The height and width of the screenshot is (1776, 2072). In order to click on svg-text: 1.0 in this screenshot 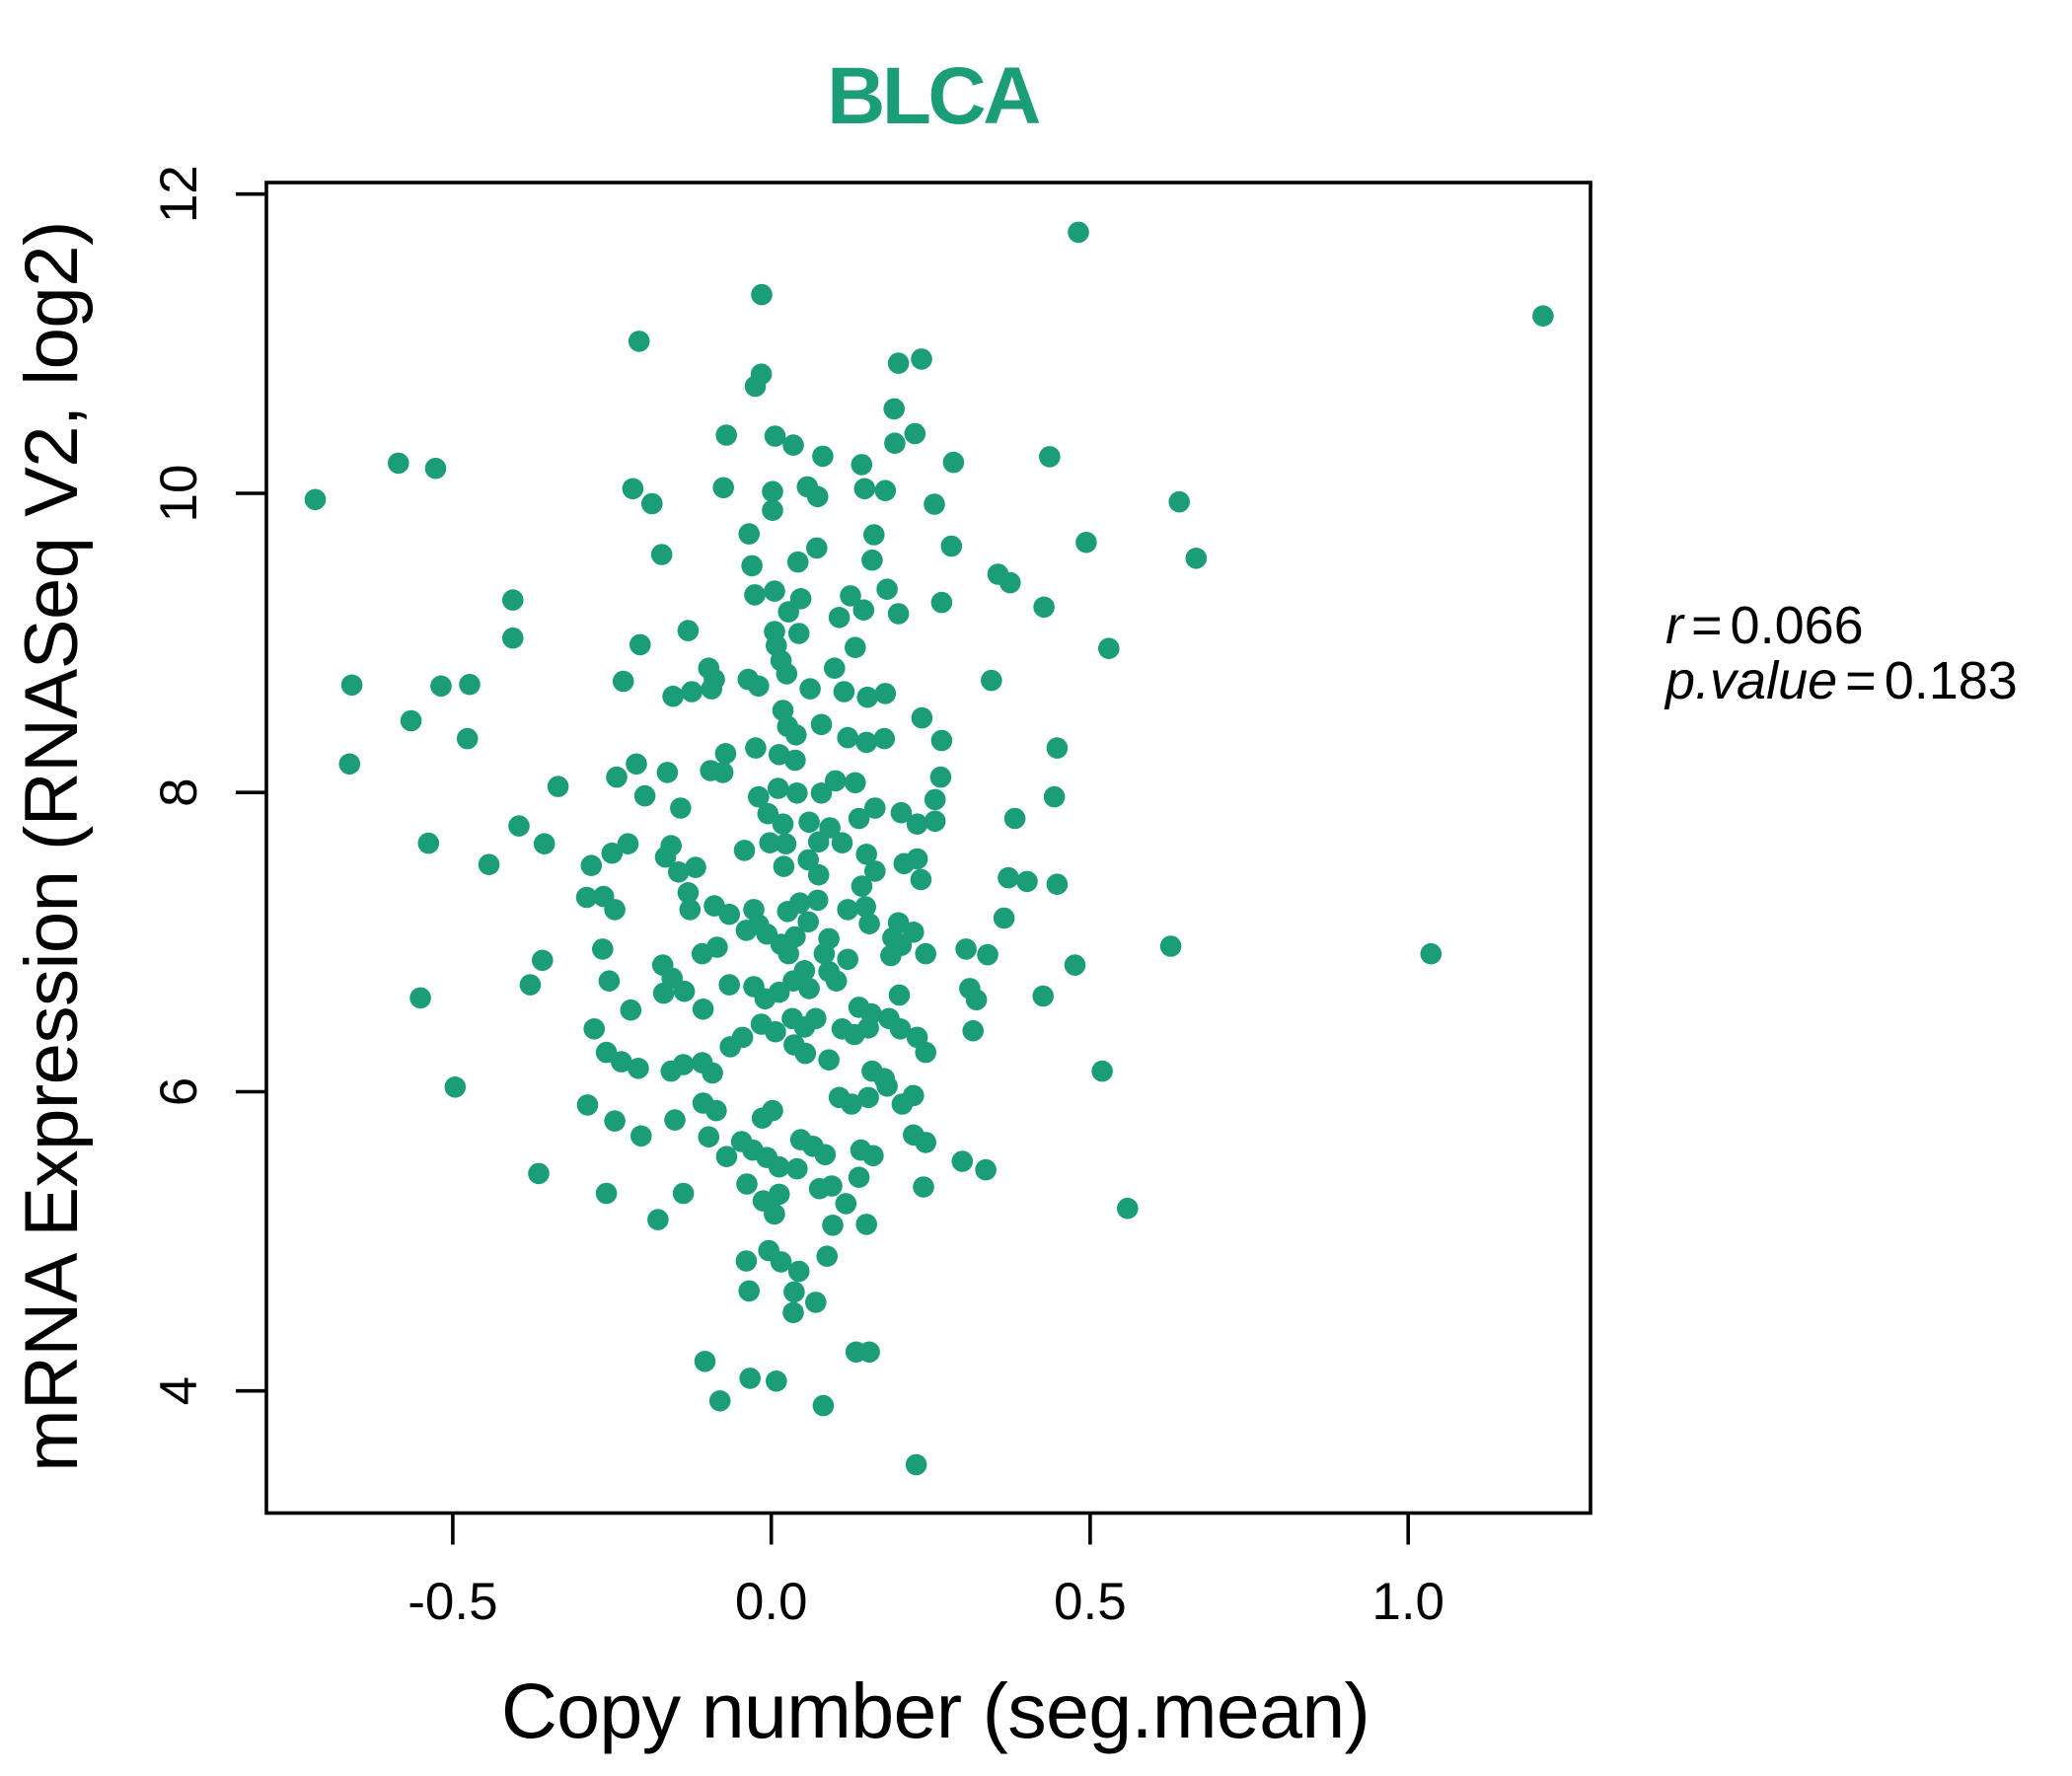, I will do `click(1408, 1602)`.